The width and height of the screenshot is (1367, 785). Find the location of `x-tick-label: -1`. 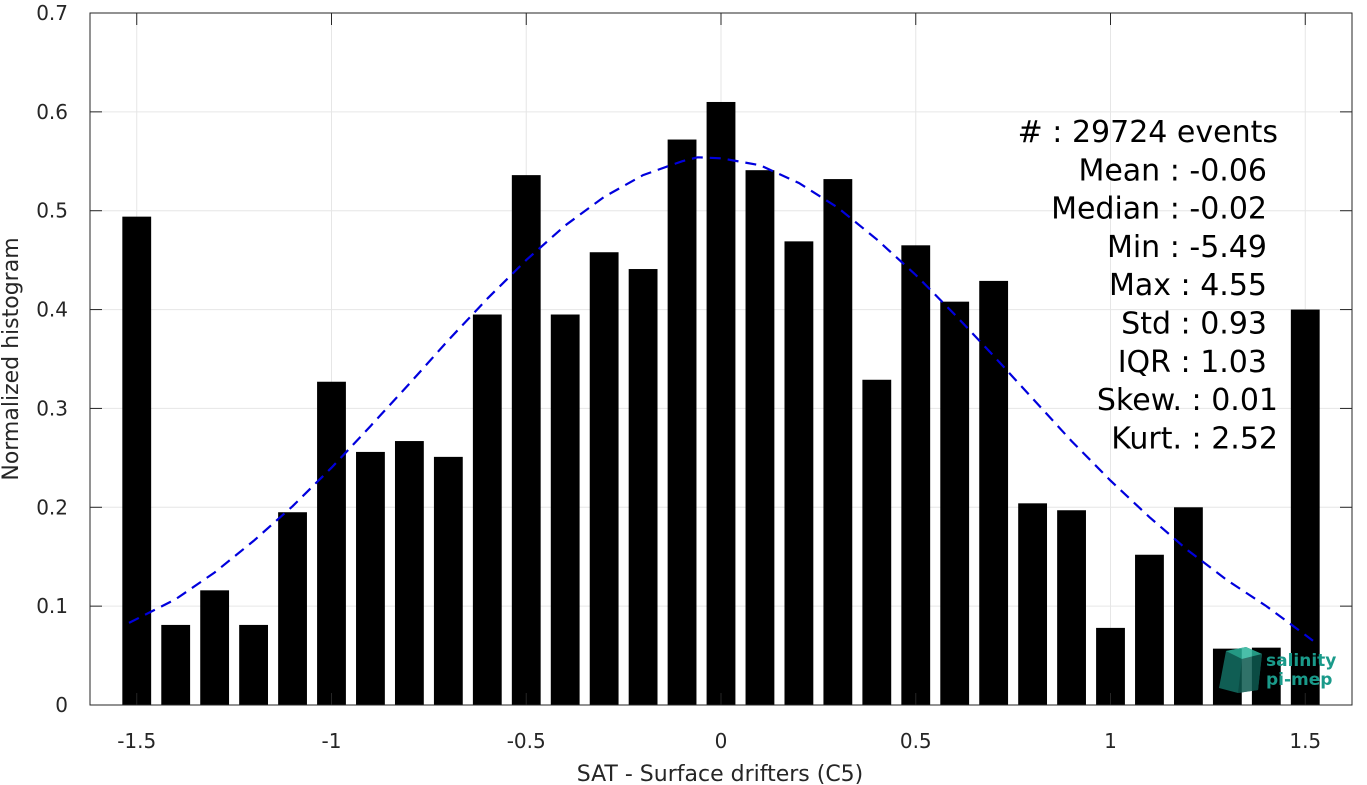

x-tick-label: -1 is located at coordinates (332, 741).